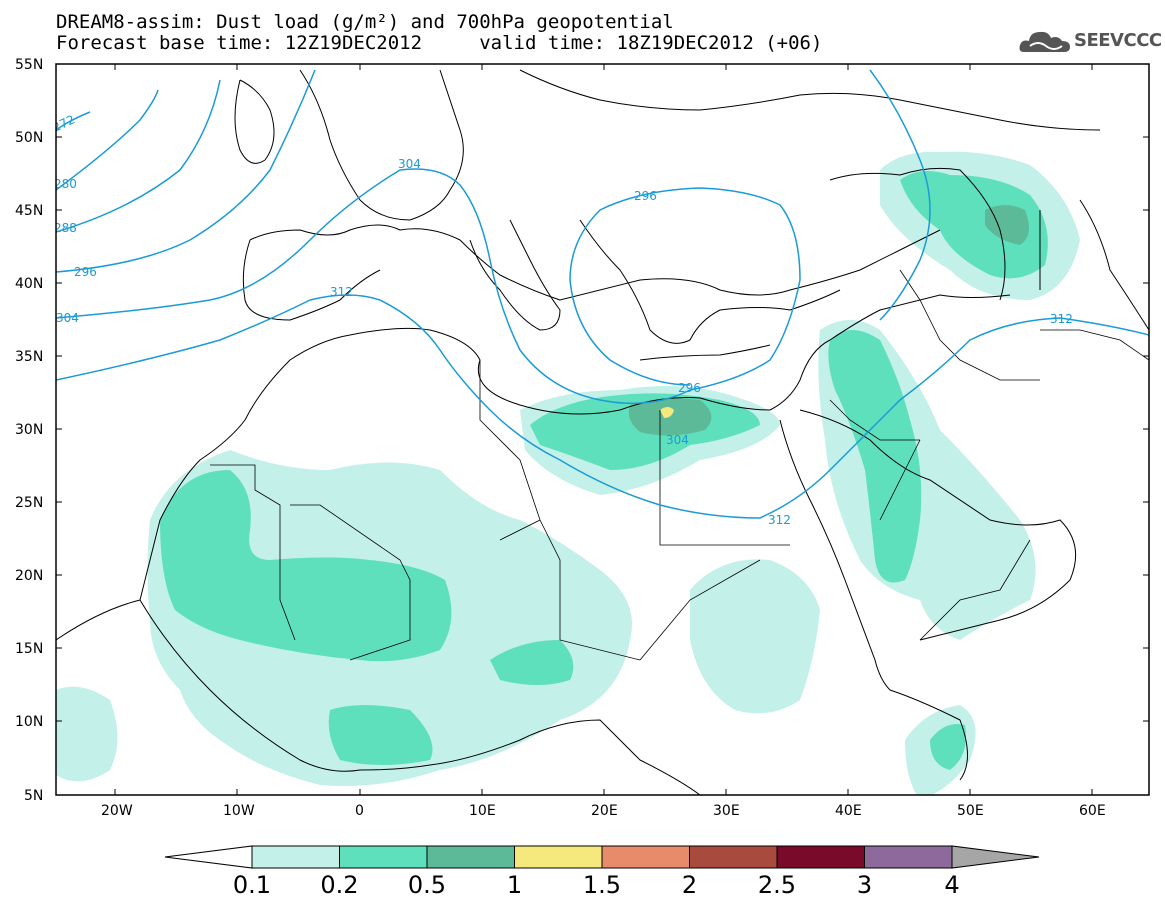  Describe the element at coordinates (689, 885) in the screenshot. I see `colorbar-label: 2` at that location.